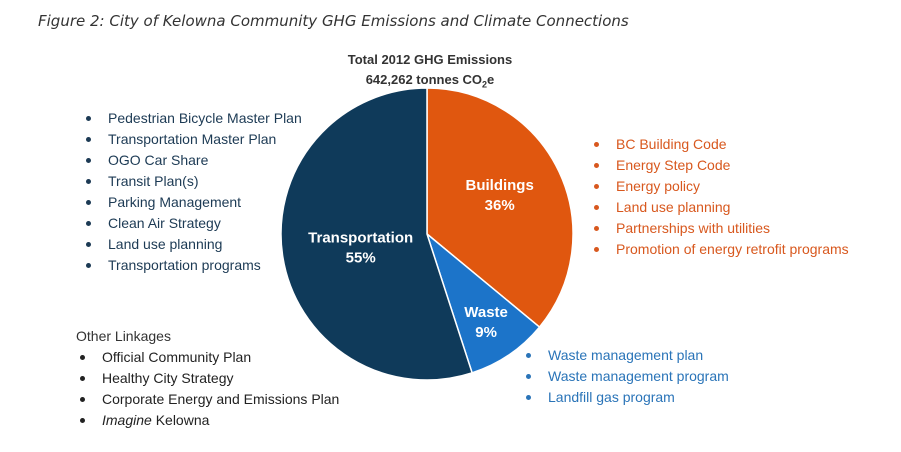 Image resolution: width=901 pixels, height=452 pixels. What do you see at coordinates (625, 397) in the screenshot?
I see `waste-item: Landfill gas program` at bounding box center [625, 397].